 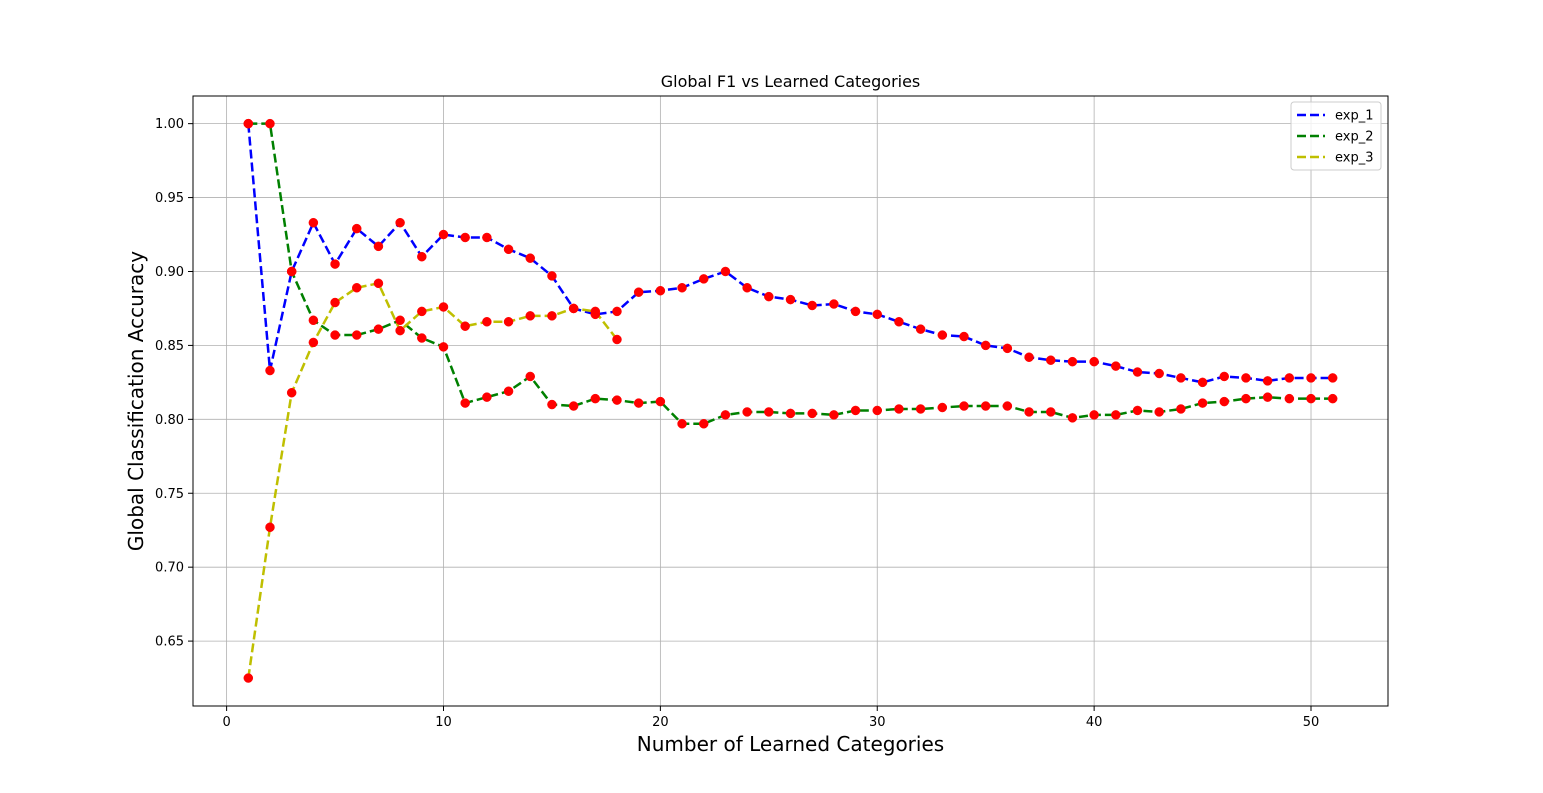 I want to click on chart-title: Global F1 vs Learned Categories, so click(x=791, y=81).